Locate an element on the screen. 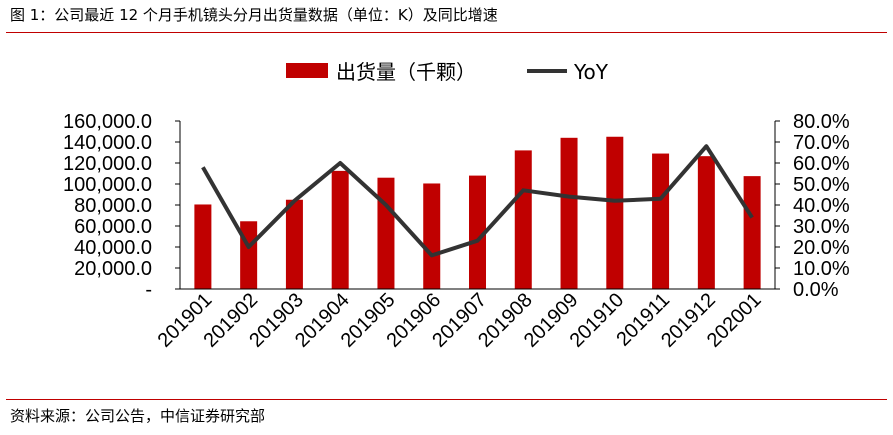 This screenshot has width=893, height=435. bottom-divider is located at coordinates (446, 399).